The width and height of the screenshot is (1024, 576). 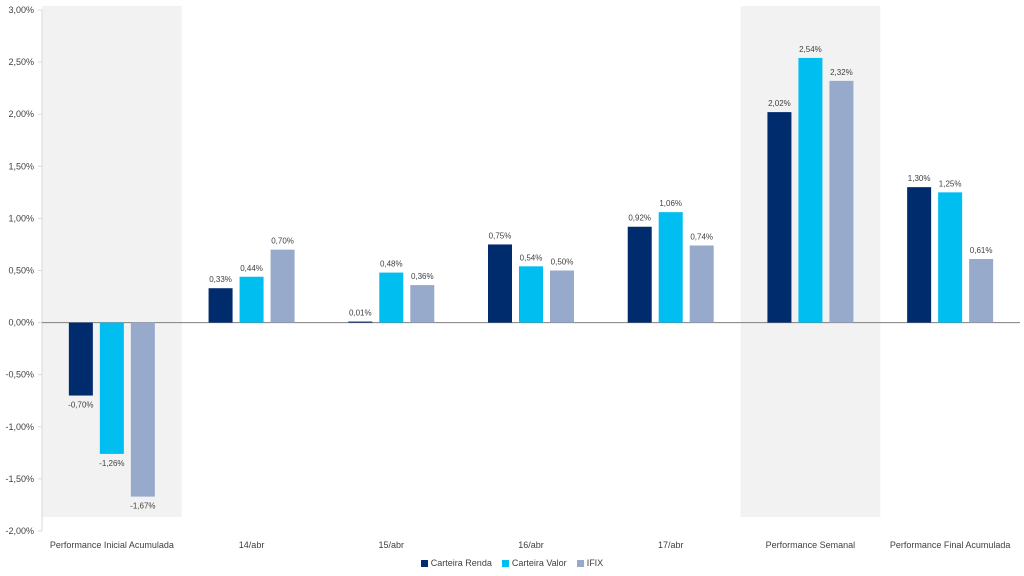 I want to click on y-tick-label: 2,50%, so click(x=21, y=62).